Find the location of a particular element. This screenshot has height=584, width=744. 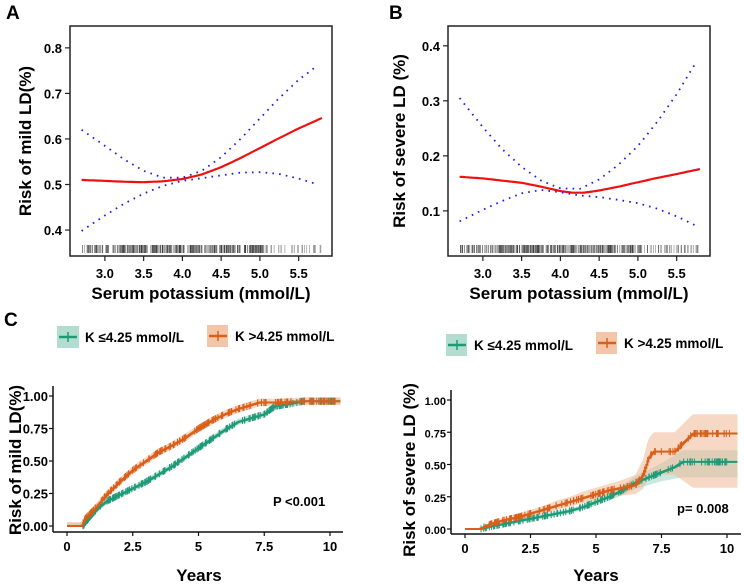

chart-a-frame is located at coordinates (201, 141).